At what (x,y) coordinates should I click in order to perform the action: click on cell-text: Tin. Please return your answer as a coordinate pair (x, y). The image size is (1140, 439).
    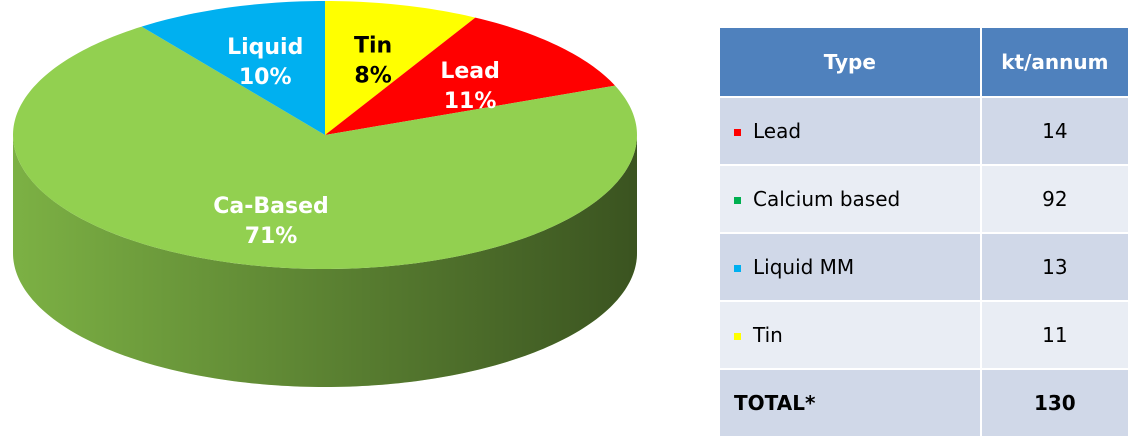
    Looking at the image, I should click on (768, 335).